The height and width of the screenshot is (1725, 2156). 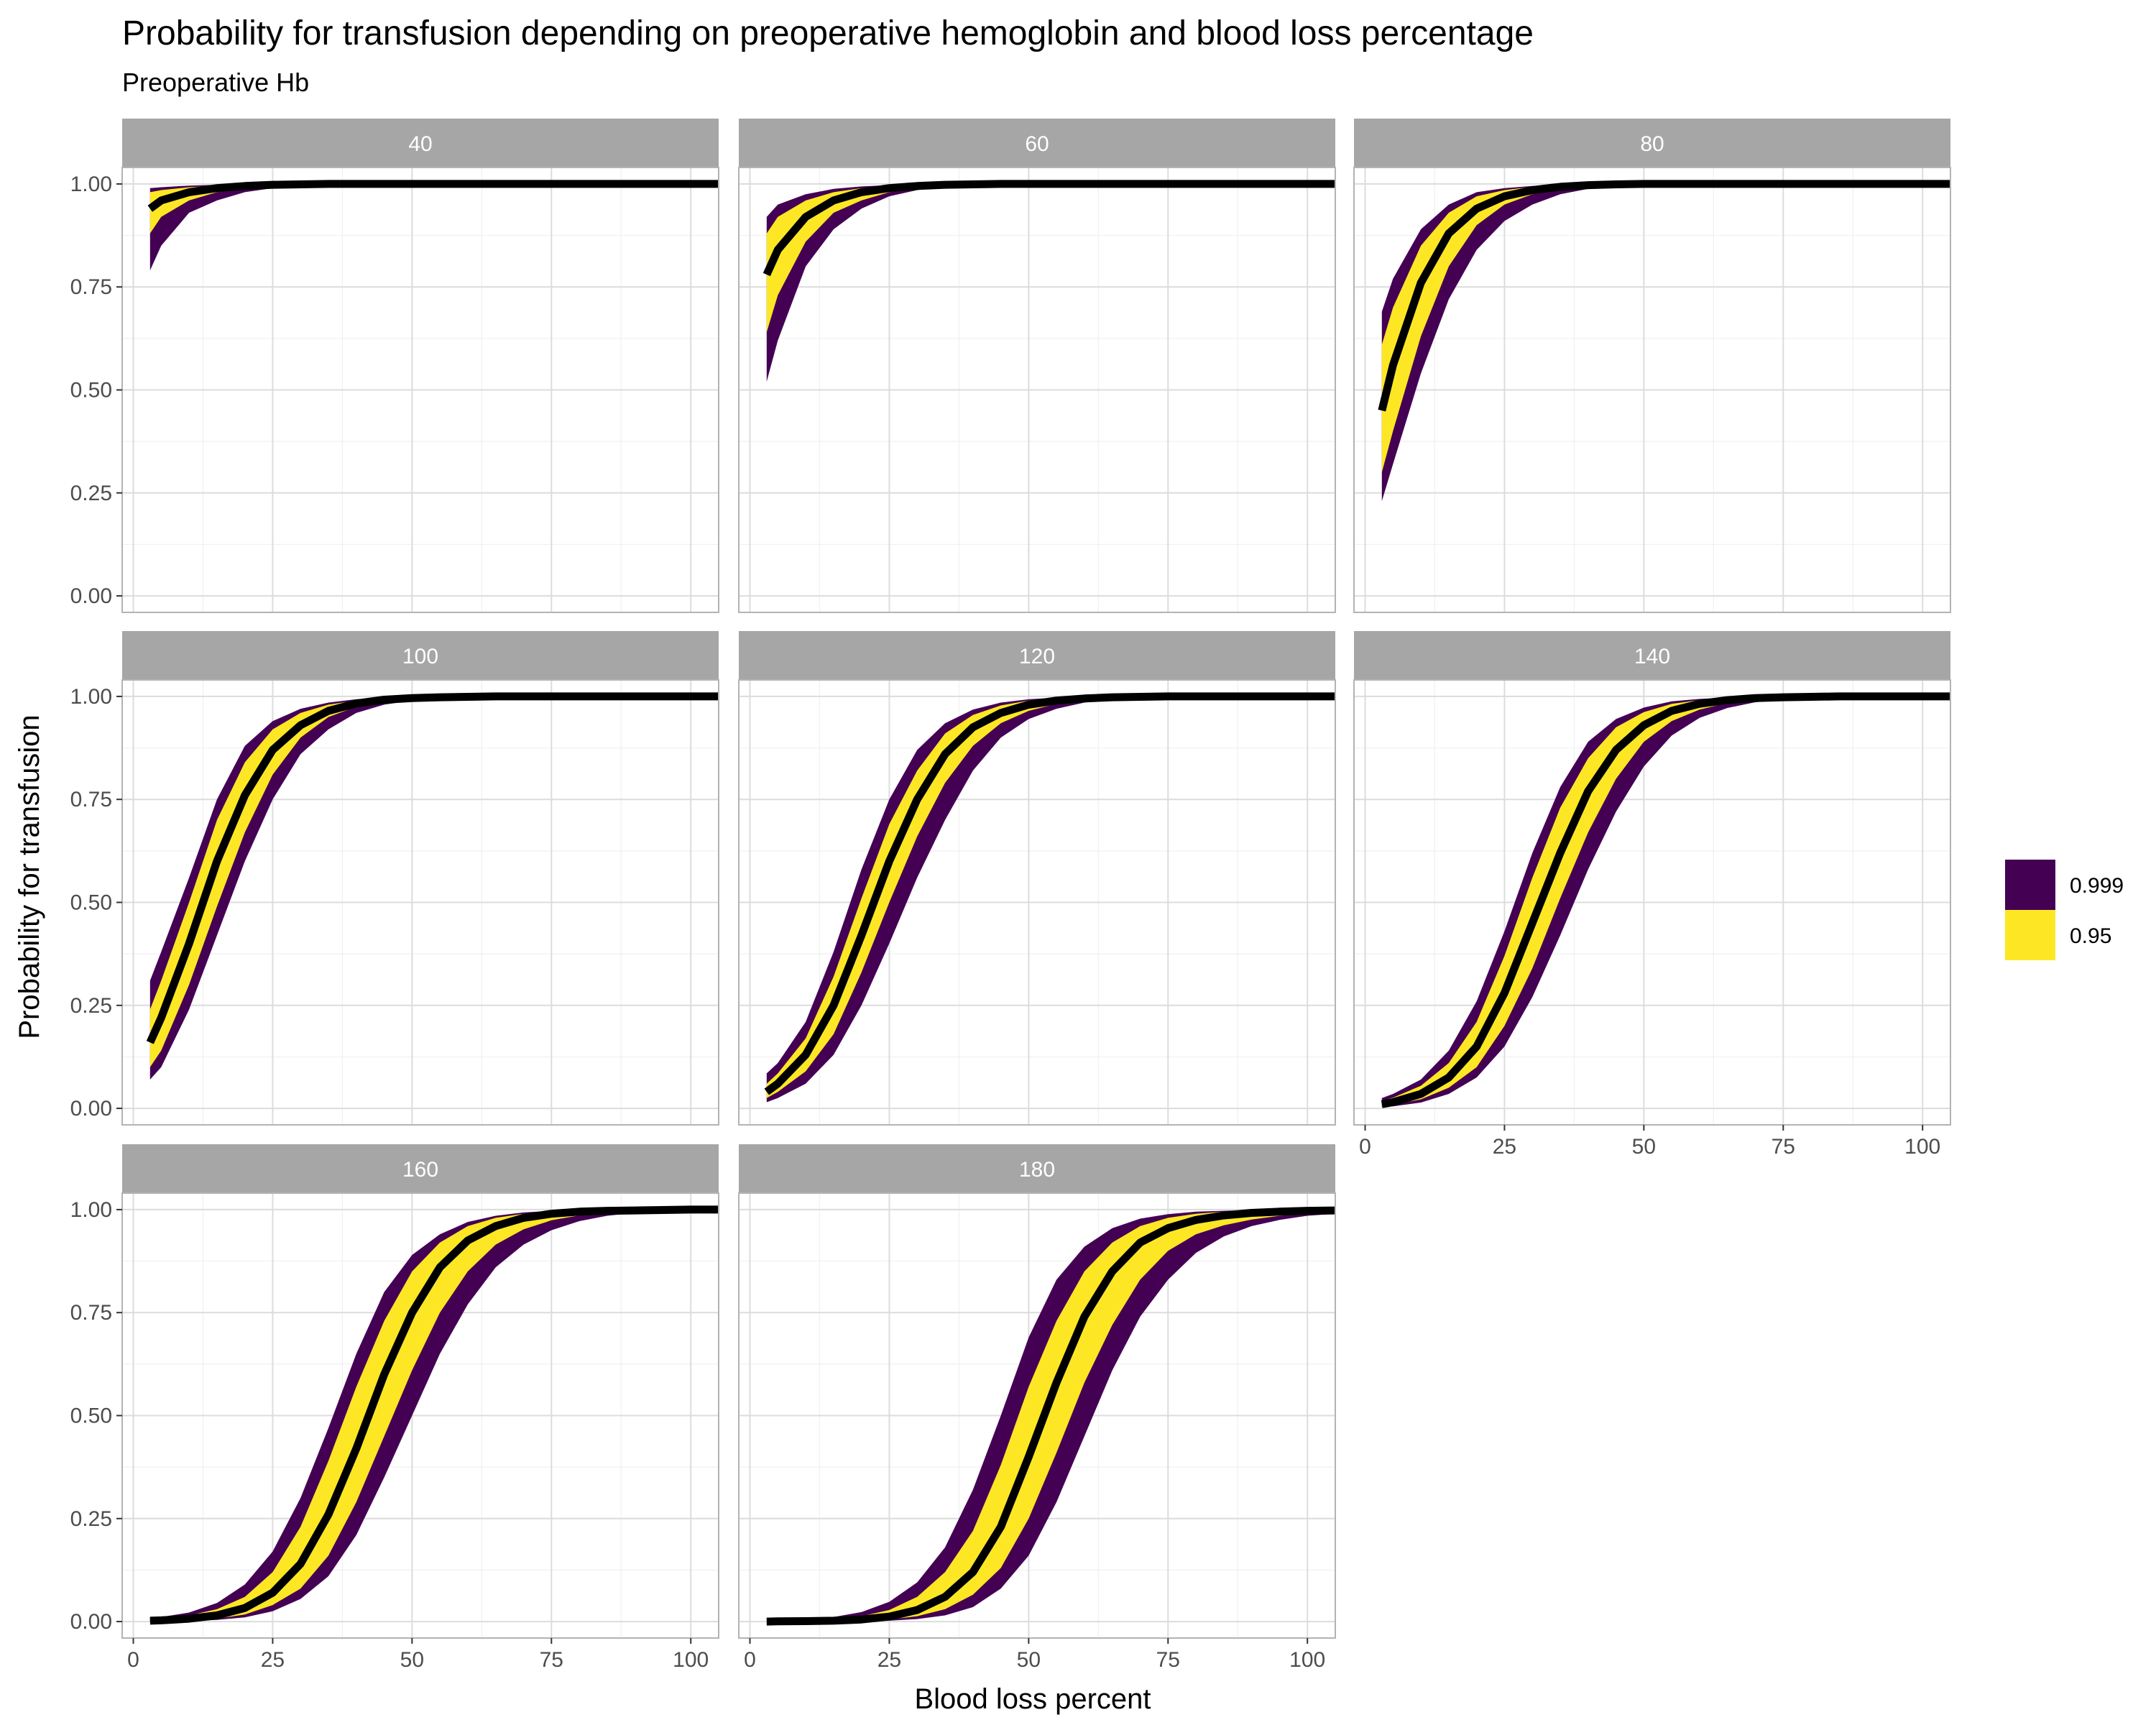 I want to click on facet-strip-label: 60, so click(x=1037, y=144).